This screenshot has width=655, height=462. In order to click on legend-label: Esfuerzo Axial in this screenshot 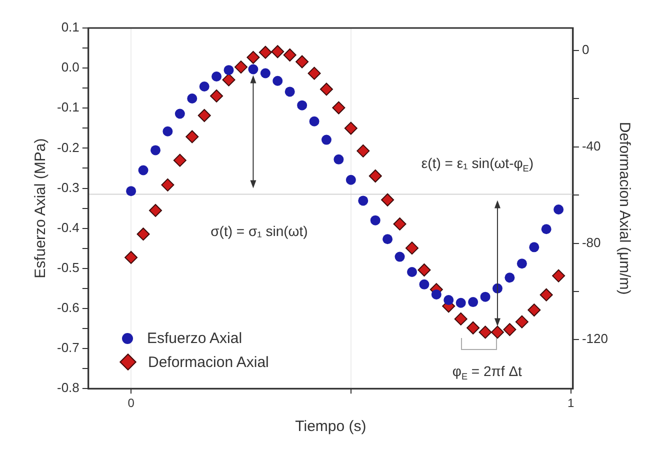, I will do `click(194, 338)`.